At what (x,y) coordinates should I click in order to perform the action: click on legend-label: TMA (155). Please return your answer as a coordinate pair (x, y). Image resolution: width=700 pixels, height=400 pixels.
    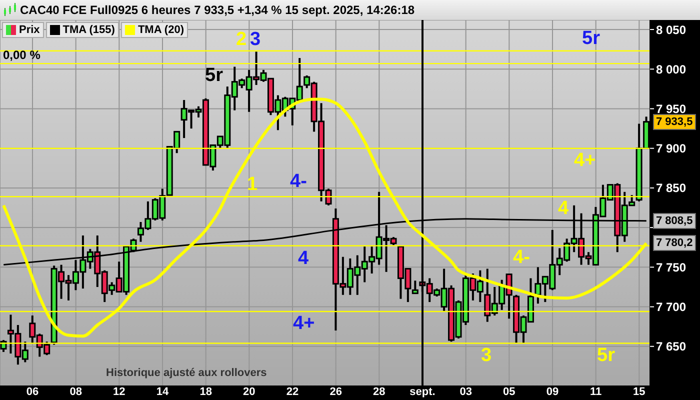
    Looking at the image, I should click on (88, 30).